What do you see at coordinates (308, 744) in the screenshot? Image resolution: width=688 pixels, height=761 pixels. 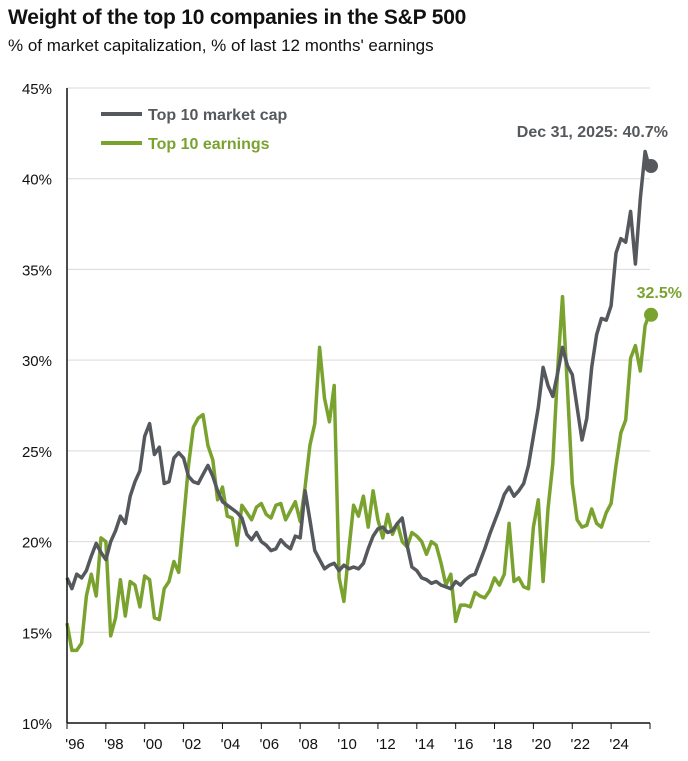 I see `x-tick-label: '08` at bounding box center [308, 744].